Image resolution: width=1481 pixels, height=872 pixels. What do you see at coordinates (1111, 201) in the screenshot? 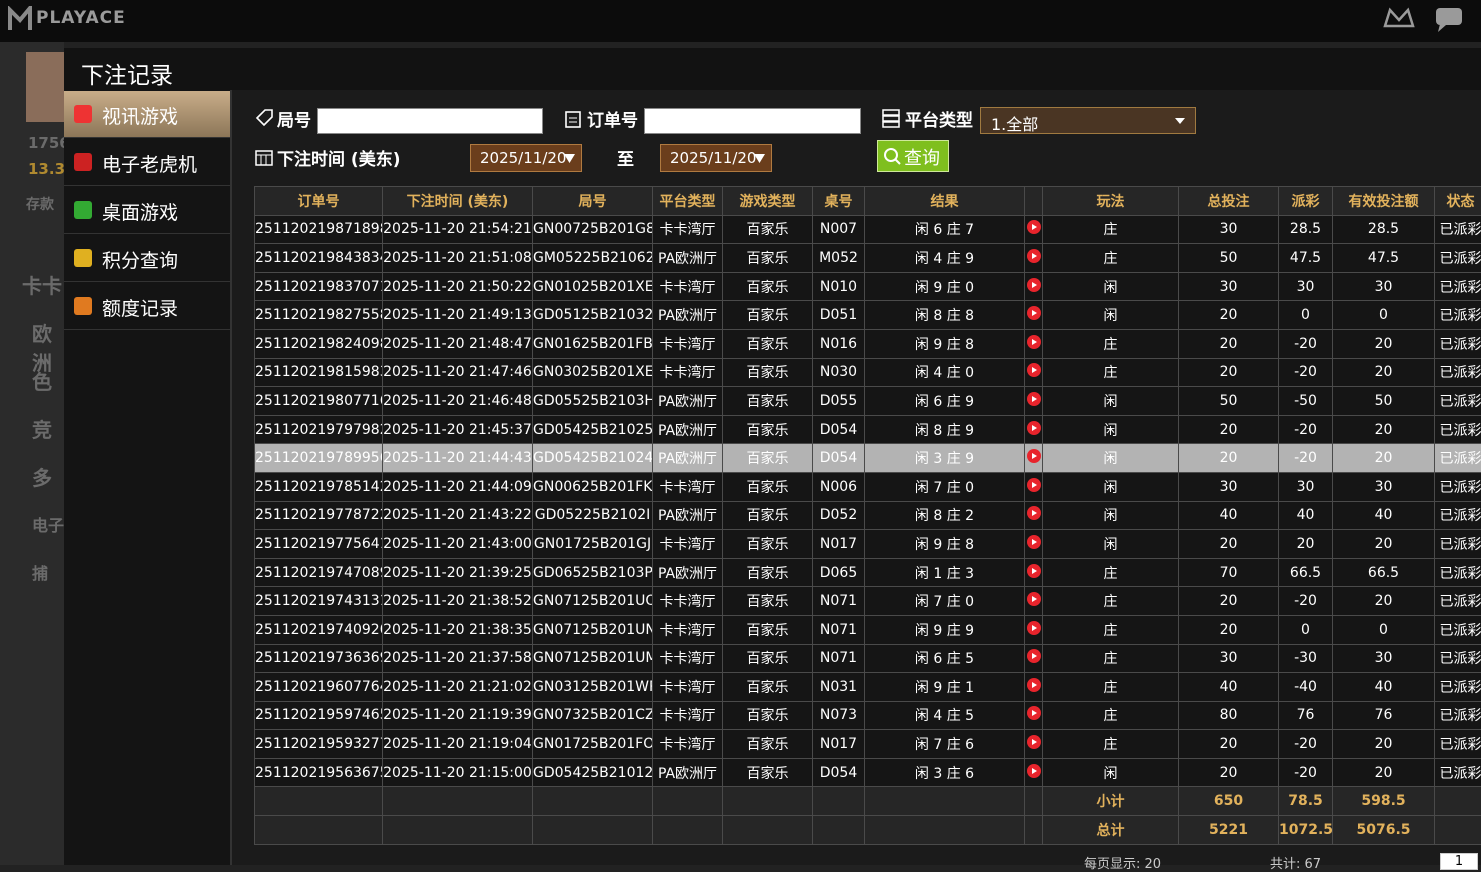
I see `header-cell: 玩法` at bounding box center [1111, 201].